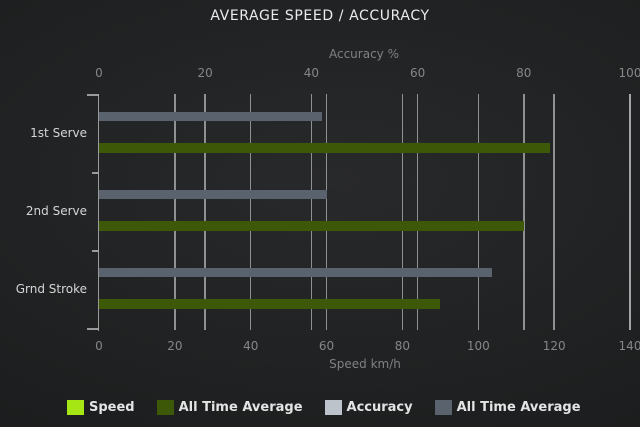  What do you see at coordinates (99, 346) in the screenshot?
I see `bottom-axis-tick-label: 0` at bounding box center [99, 346].